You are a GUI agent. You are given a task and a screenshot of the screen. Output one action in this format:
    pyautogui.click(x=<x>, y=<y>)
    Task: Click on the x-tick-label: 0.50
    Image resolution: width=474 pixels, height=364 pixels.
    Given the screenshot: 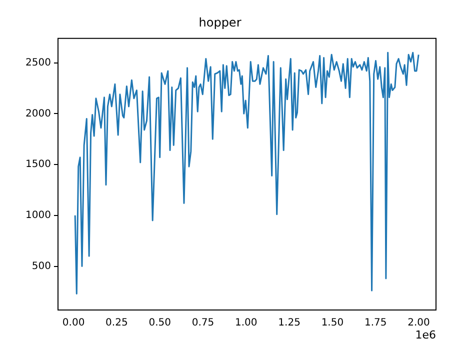 What is the action you would take?
    pyautogui.click(x=159, y=323)
    